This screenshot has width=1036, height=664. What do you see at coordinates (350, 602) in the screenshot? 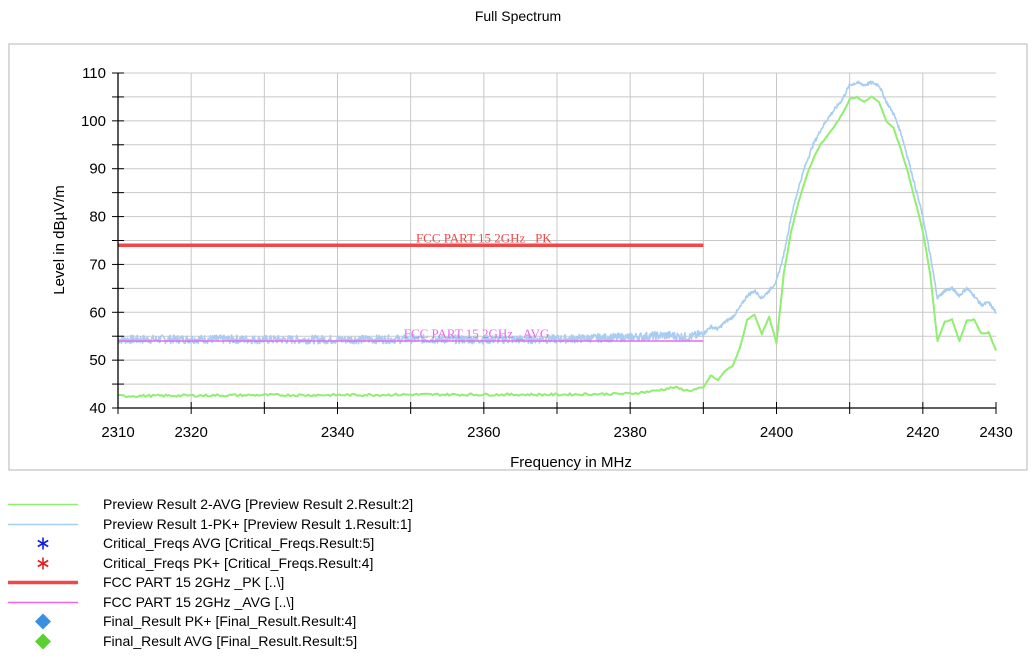
I see `legend-item: FCC PART 15 2GHz _AVG [..\]` at bounding box center [350, 602].